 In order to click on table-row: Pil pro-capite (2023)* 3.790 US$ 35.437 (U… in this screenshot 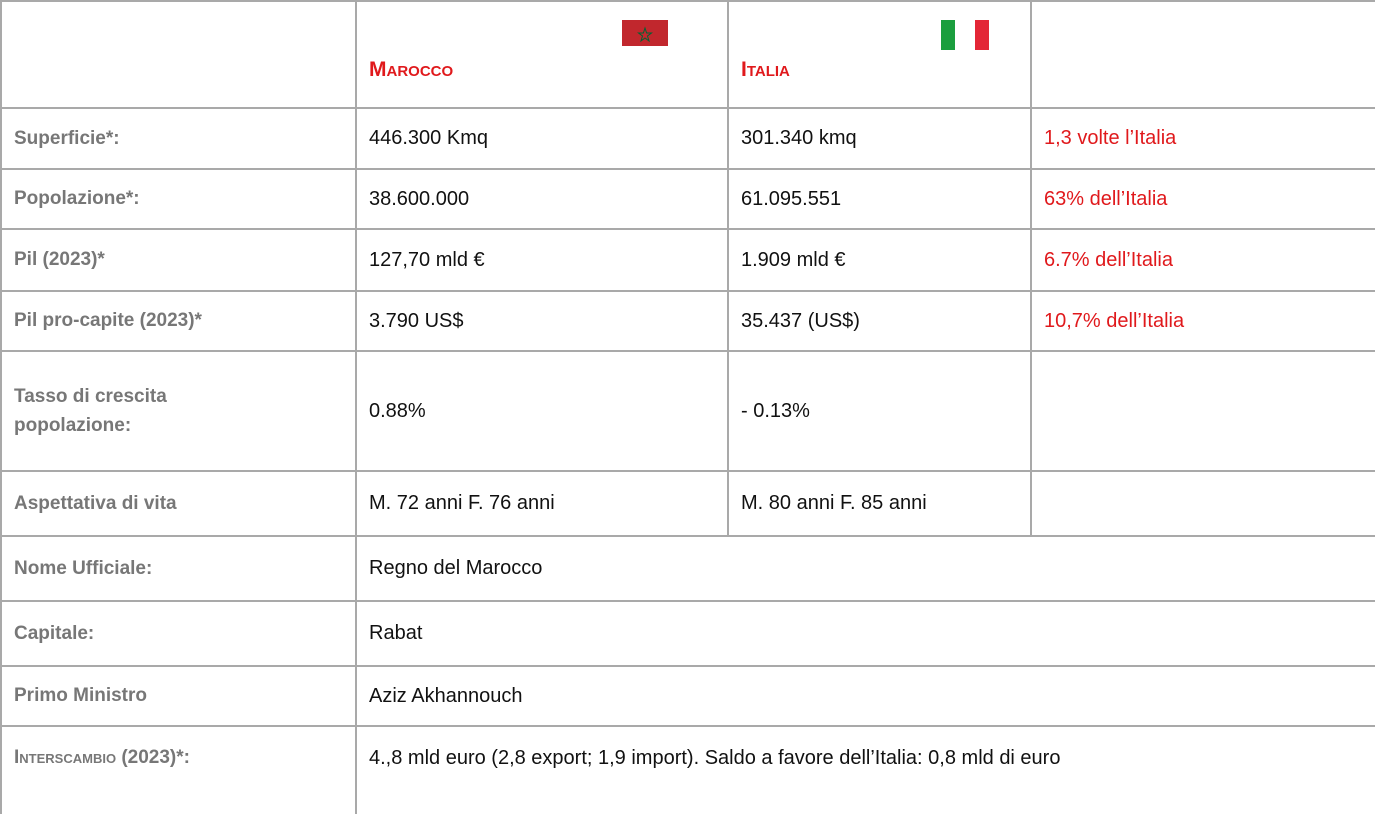, I will do `click(687, 321)`.